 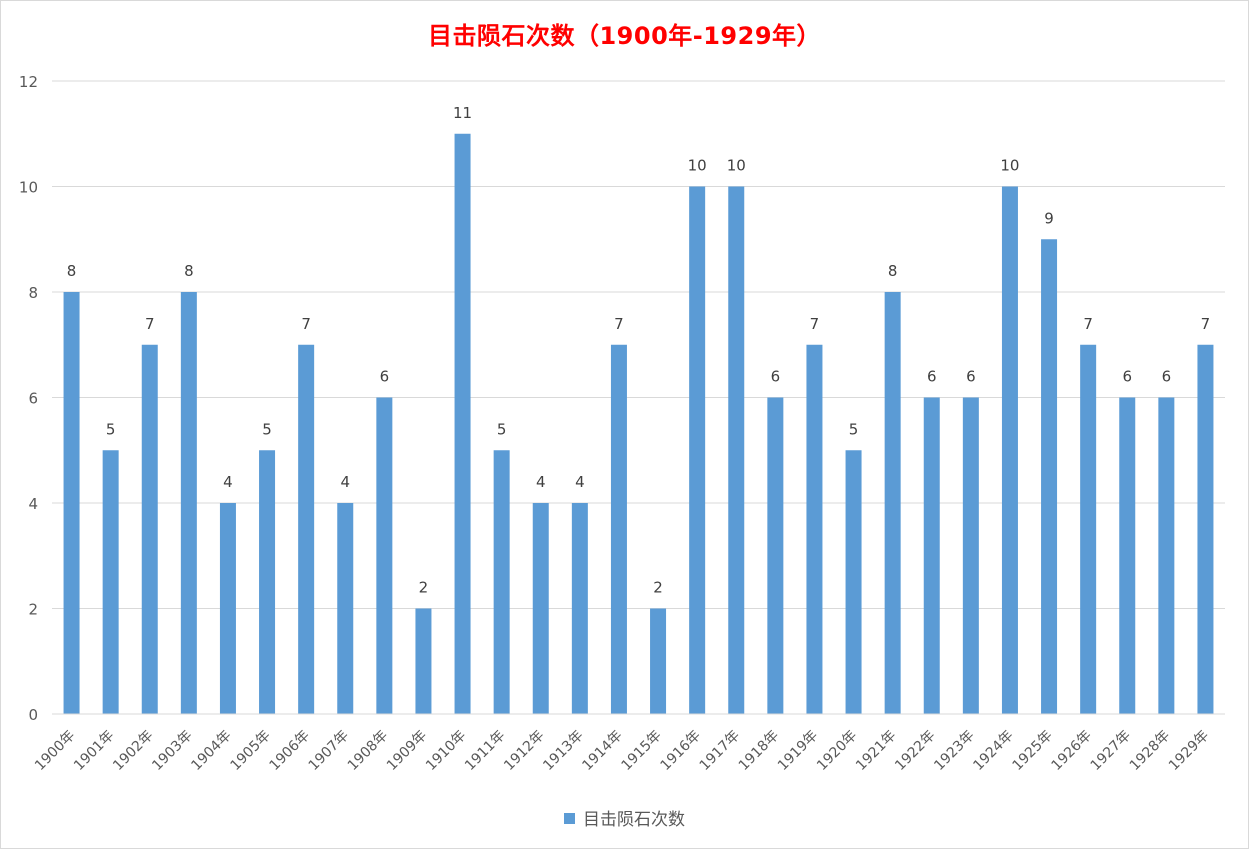 I want to click on y-tick-label: 12, so click(x=28, y=82).